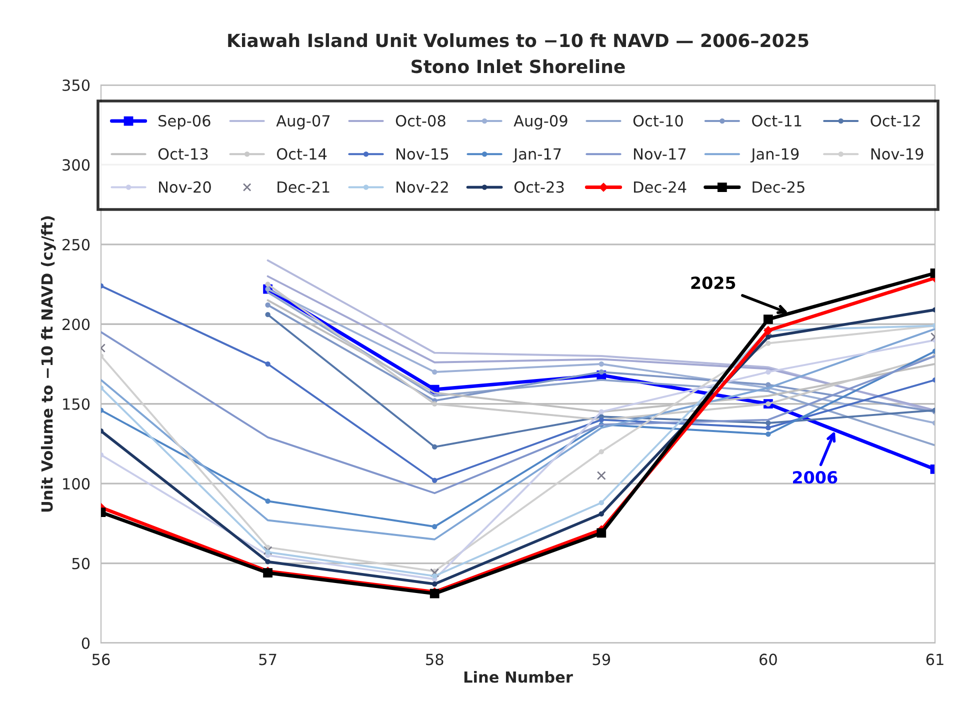  Describe the element at coordinates (815, 477) in the screenshot. I see `annotation: 2006` at that location.